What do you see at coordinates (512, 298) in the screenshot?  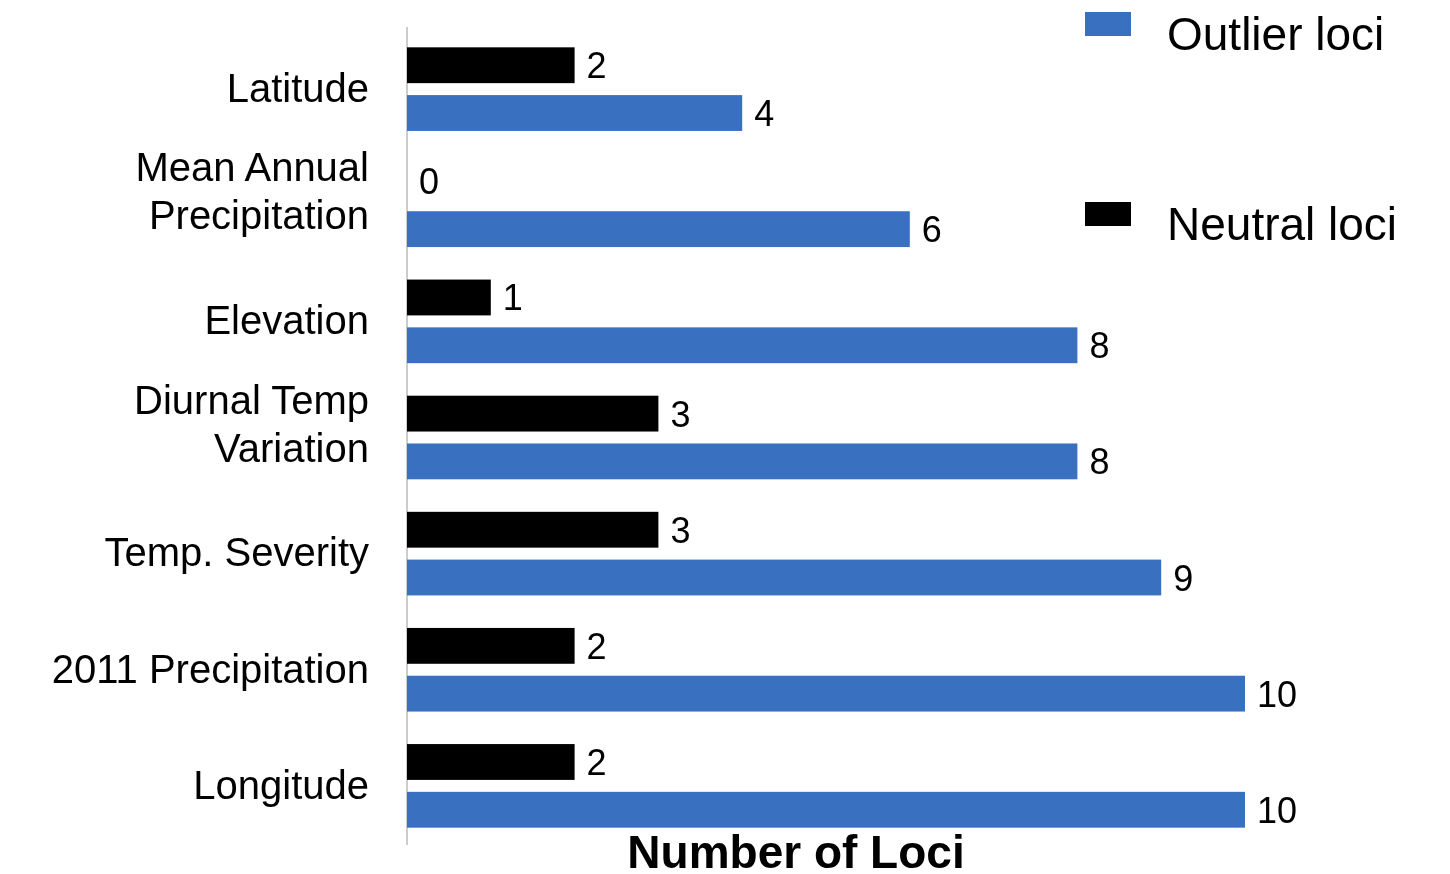 I see `data-label: 1` at bounding box center [512, 298].